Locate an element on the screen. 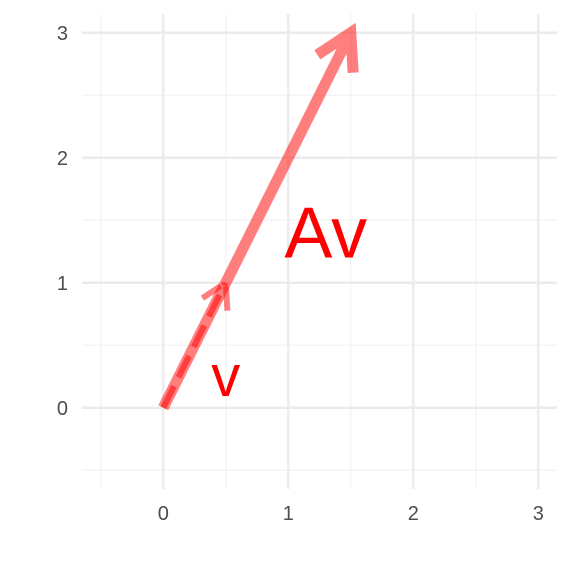 The image size is (576, 576). y-tick-label: 1 is located at coordinates (62, 284).